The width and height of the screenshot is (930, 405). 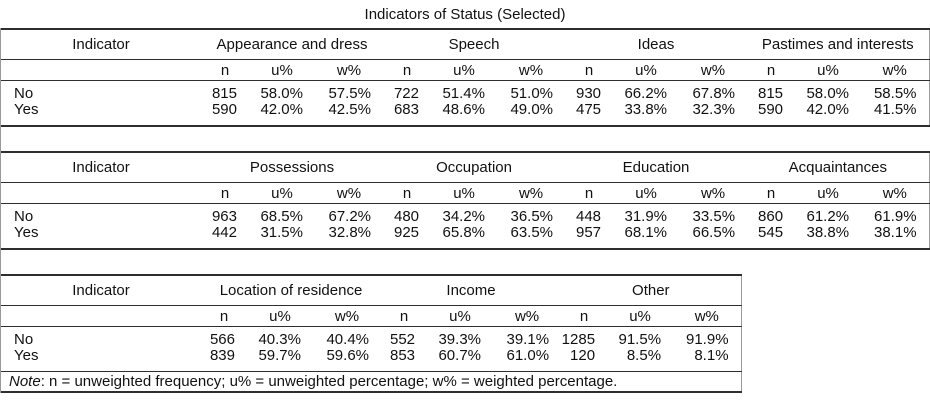 What do you see at coordinates (589, 216) in the screenshot?
I see `value-cell: 448` at bounding box center [589, 216].